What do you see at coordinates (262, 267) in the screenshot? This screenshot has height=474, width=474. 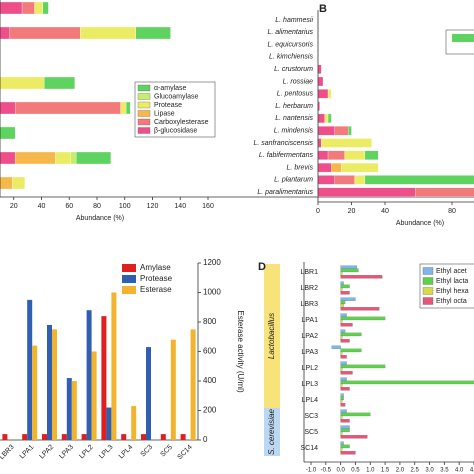 I see `panel-label: D` at bounding box center [262, 267].